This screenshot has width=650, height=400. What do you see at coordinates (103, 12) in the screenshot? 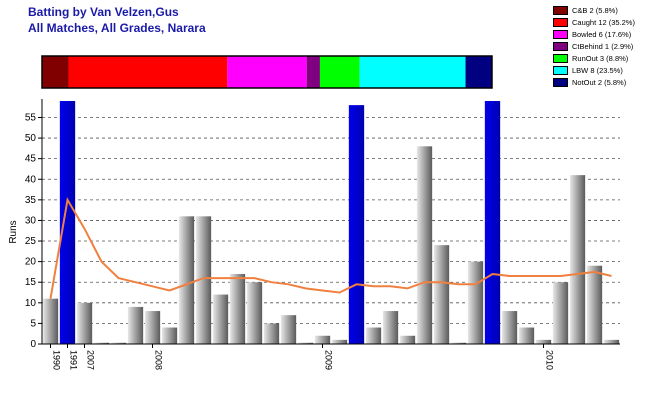
I see `chart-title: Batting by Van Velzen,Gus` at bounding box center [103, 12].